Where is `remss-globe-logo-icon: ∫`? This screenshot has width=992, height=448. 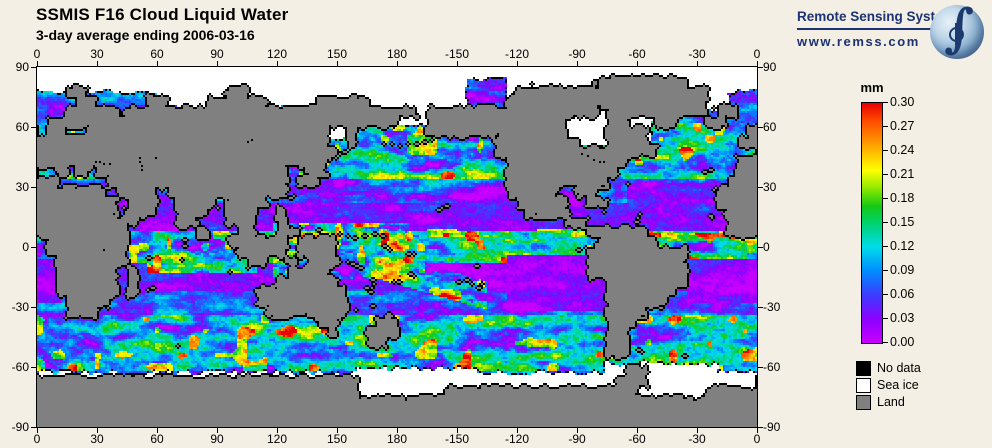
remss-globe-logo-icon: ∫ is located at coordinates (957, 29).